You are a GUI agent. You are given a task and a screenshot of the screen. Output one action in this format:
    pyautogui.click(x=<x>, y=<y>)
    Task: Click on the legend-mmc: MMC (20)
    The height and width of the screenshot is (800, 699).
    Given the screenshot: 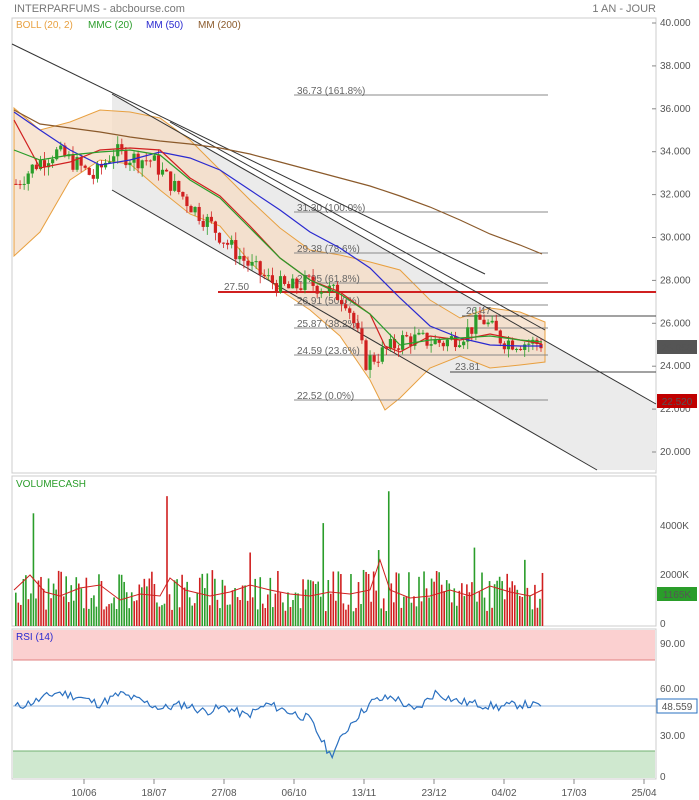 What is the action you would take?
    pyautogui.click(x=110, y=25)
    